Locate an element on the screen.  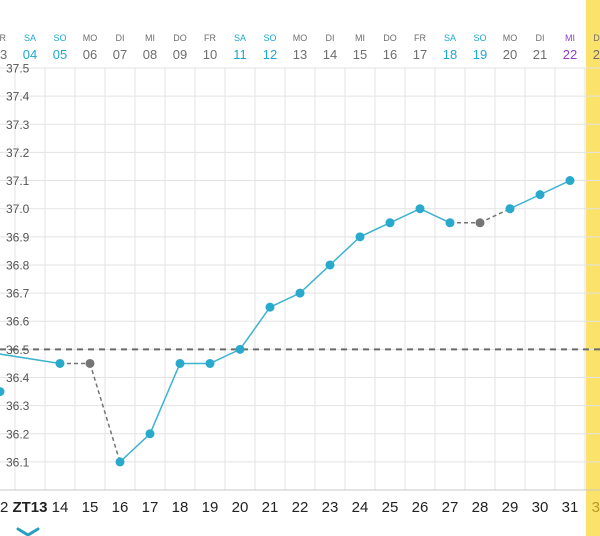
cycle-day-label: ZT13 is located at coordinates (29, 507).